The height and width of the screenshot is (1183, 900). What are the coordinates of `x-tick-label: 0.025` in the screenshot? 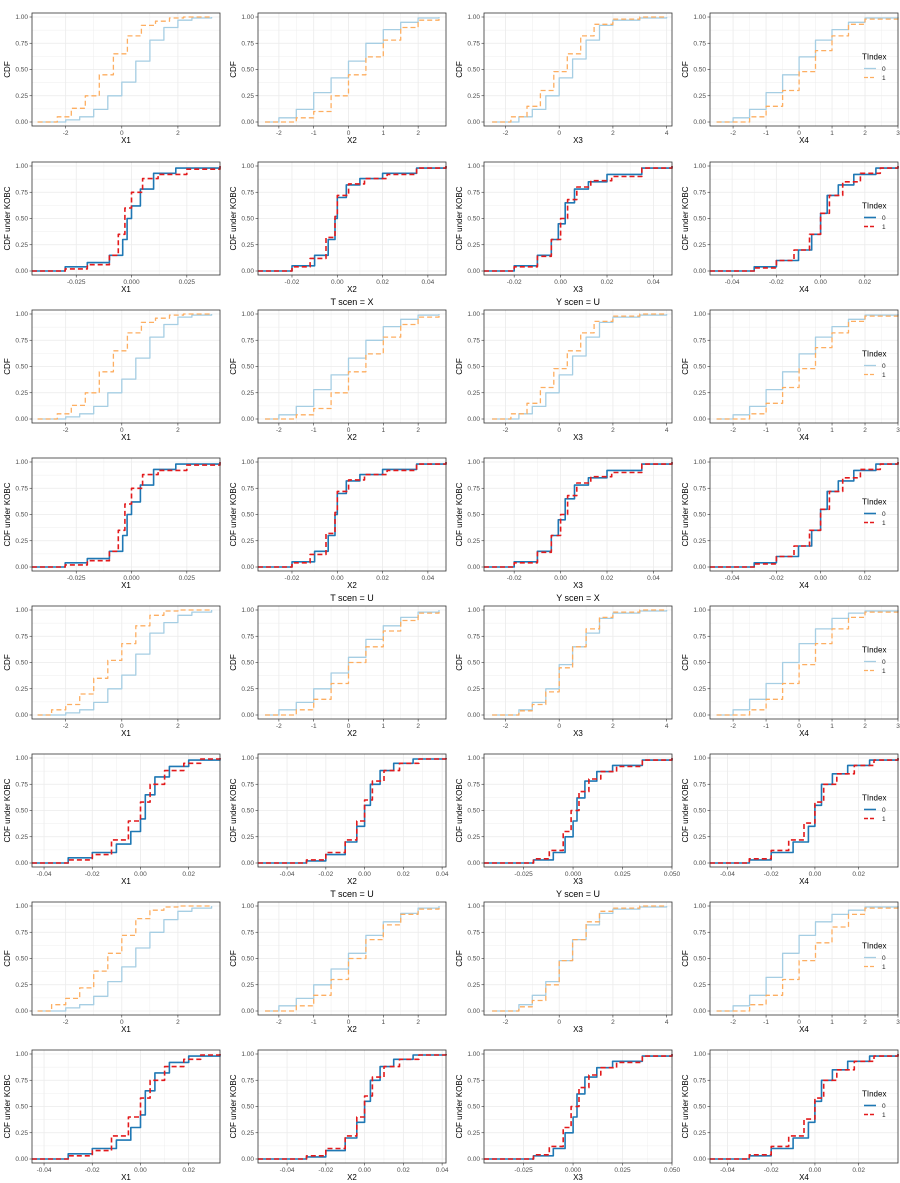 It's located at (187, 578).